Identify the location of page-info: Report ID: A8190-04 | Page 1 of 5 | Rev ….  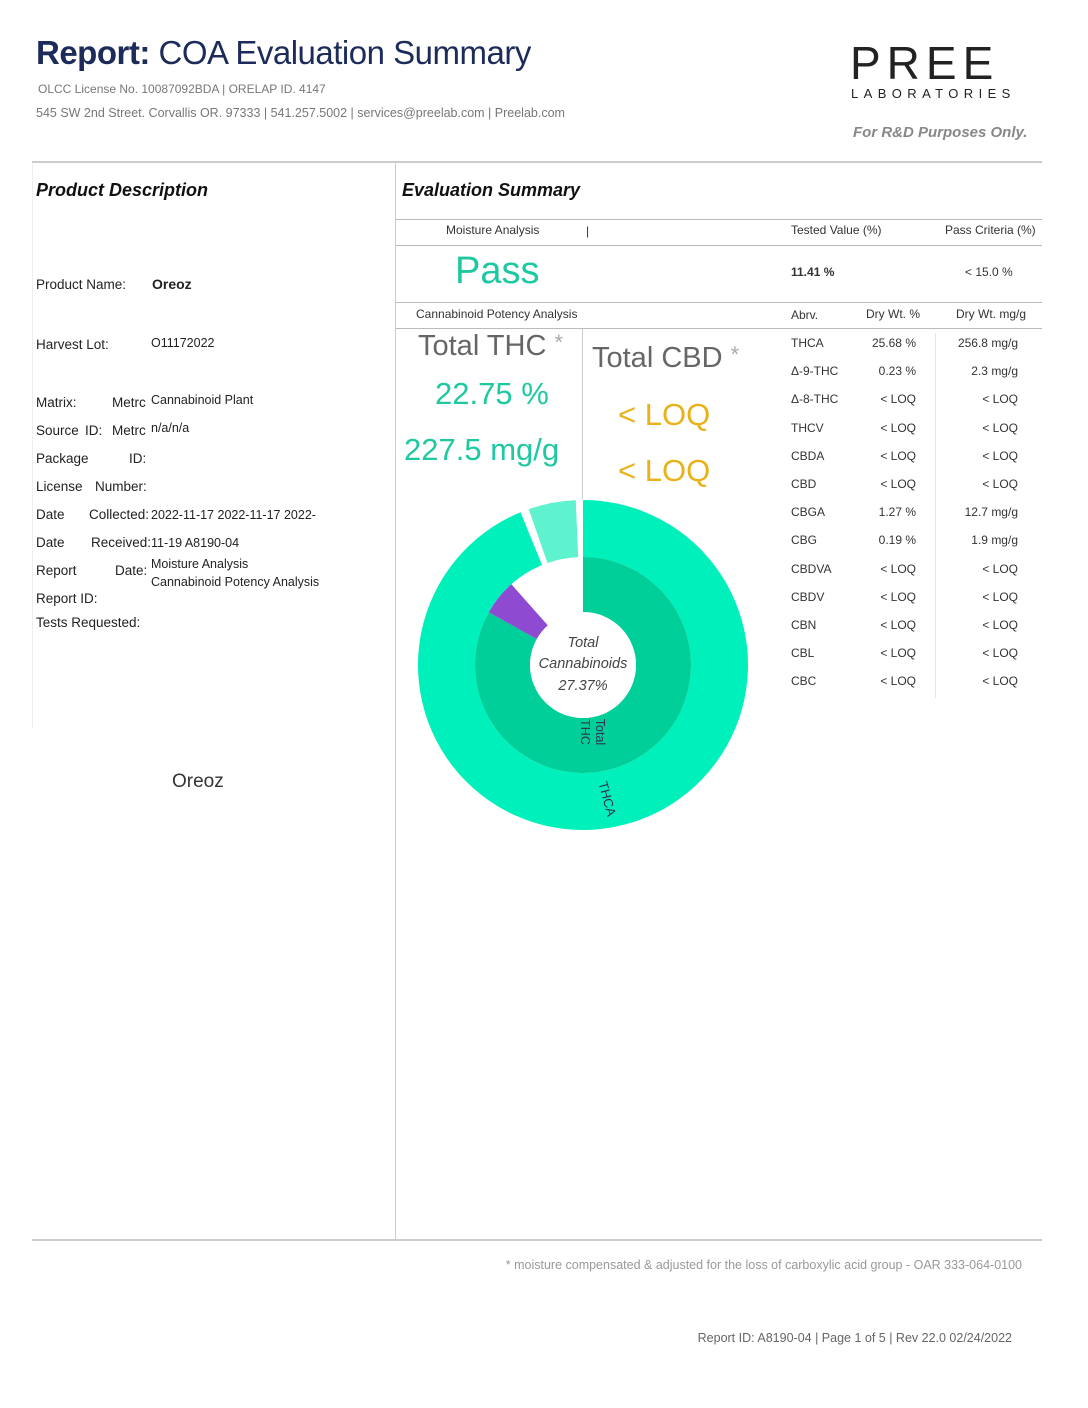
(854, 1338).